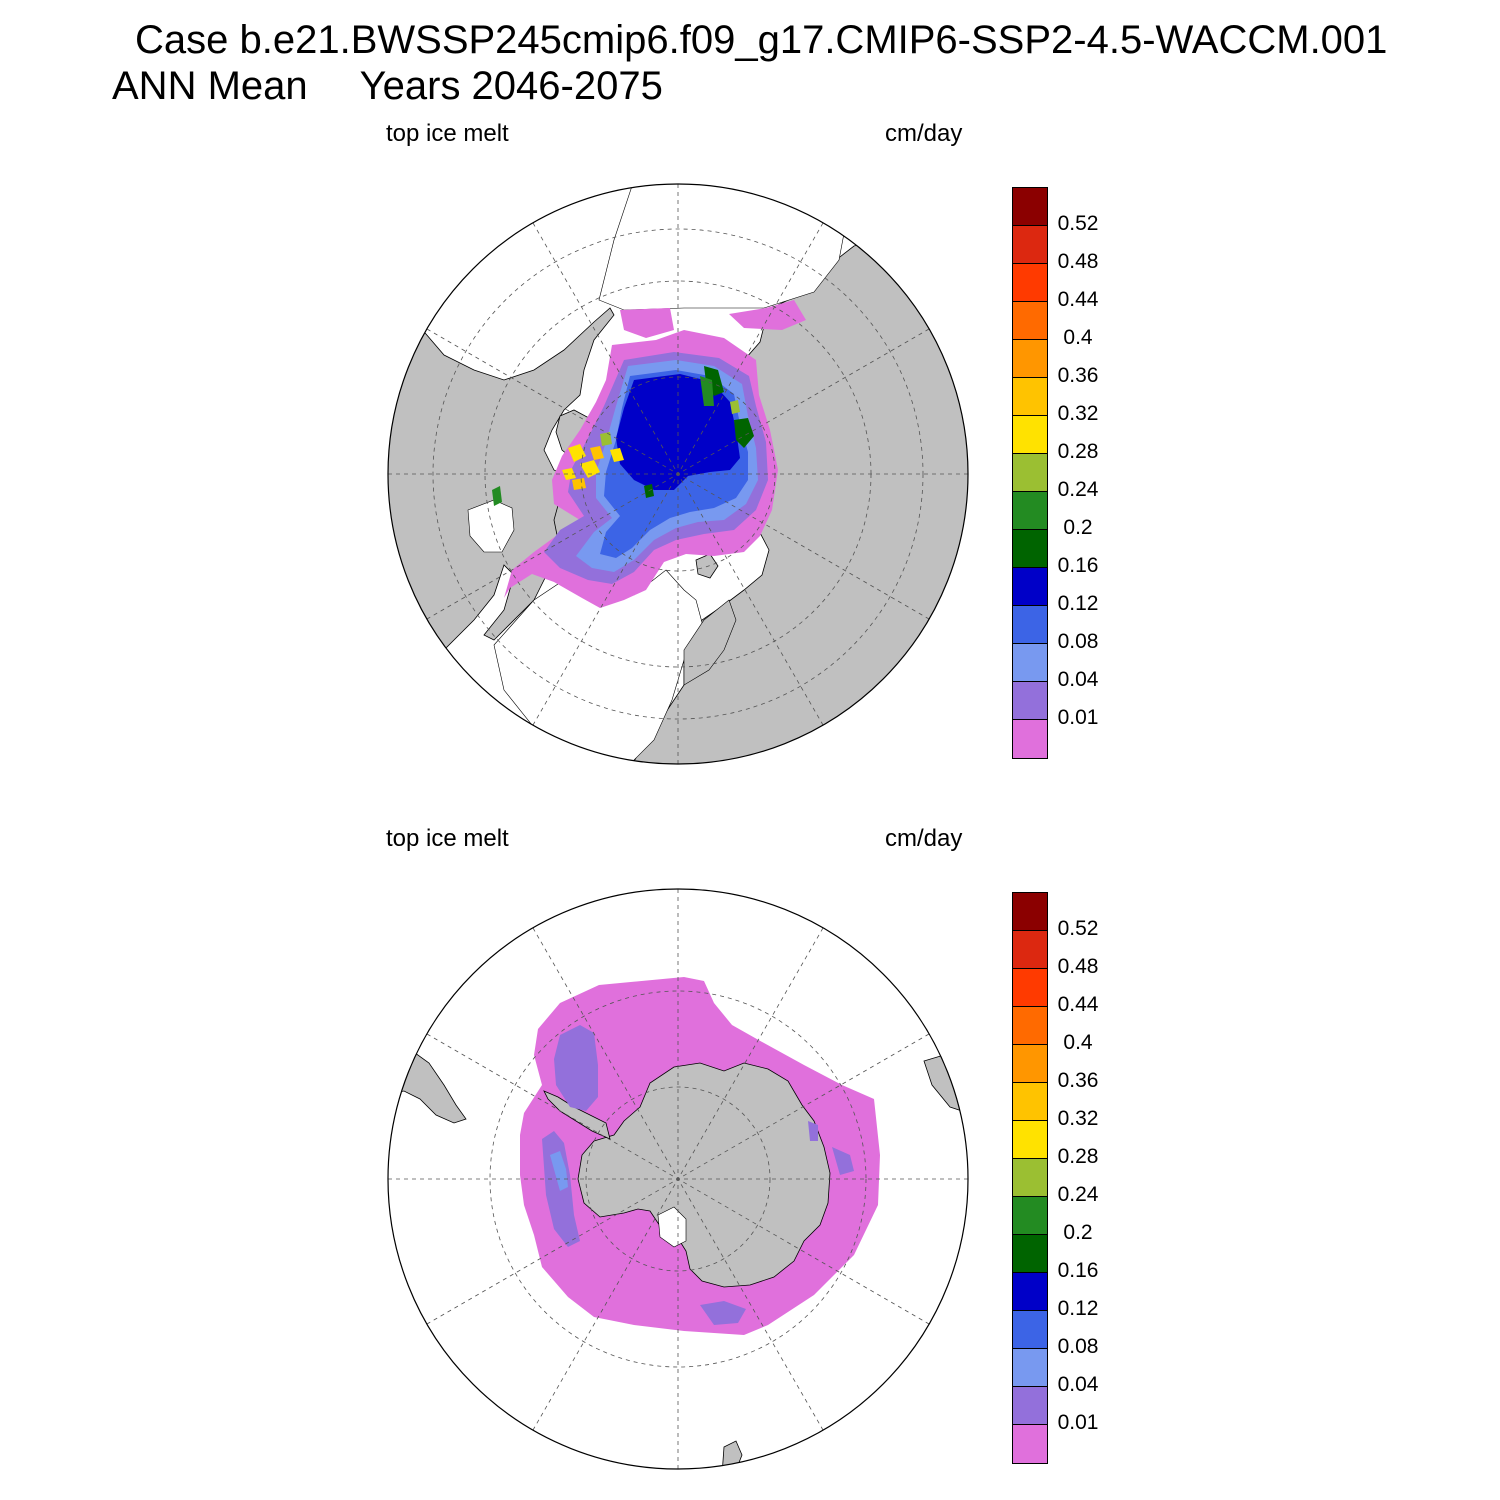  What do you see at coordinates (831, 1148) in the screenshot?
I see `ice-lavender-east` at bounding box center [831, 1148].